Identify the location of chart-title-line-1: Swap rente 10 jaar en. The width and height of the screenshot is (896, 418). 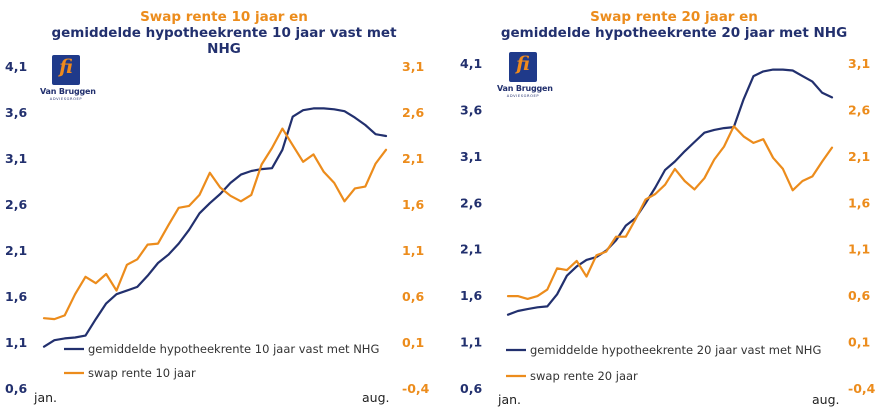
(224, 17).